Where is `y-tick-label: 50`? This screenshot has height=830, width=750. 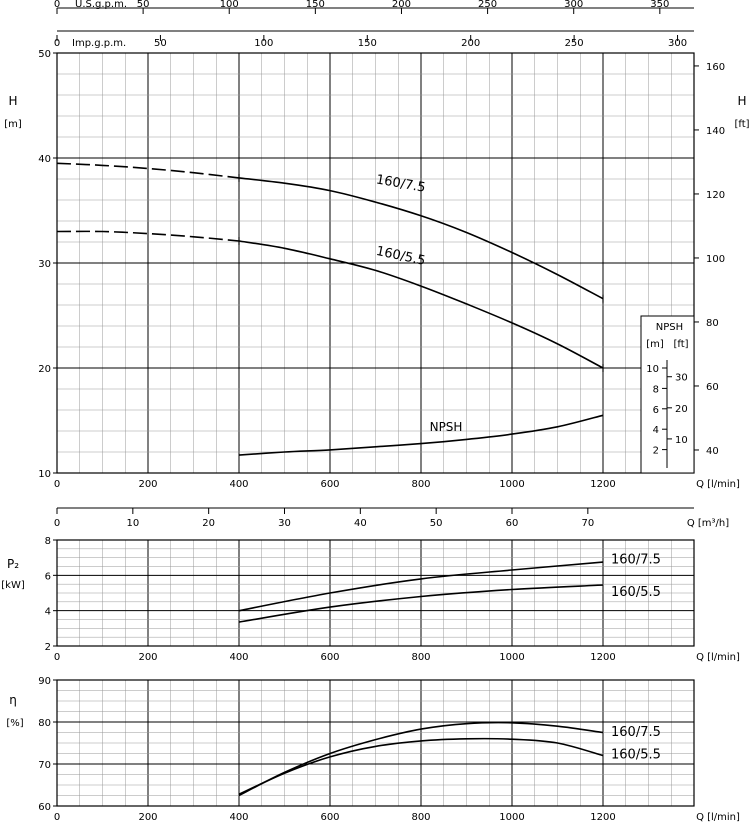
y-tick-label: 50 is located at coordinates (44, 54).